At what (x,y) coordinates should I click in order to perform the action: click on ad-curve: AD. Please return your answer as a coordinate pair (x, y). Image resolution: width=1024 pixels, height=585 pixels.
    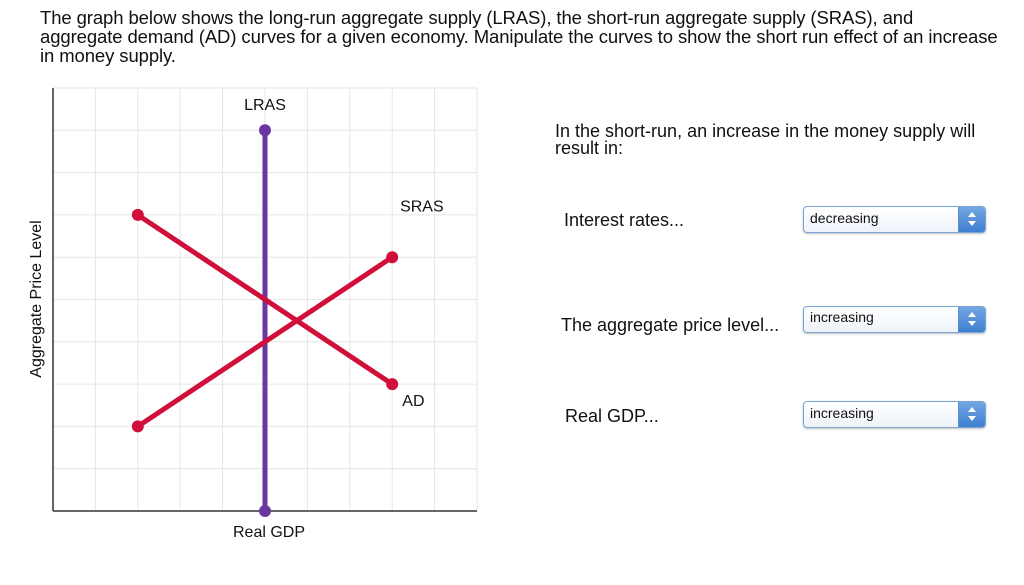
    Looking at the image, I should click on (278, 309).